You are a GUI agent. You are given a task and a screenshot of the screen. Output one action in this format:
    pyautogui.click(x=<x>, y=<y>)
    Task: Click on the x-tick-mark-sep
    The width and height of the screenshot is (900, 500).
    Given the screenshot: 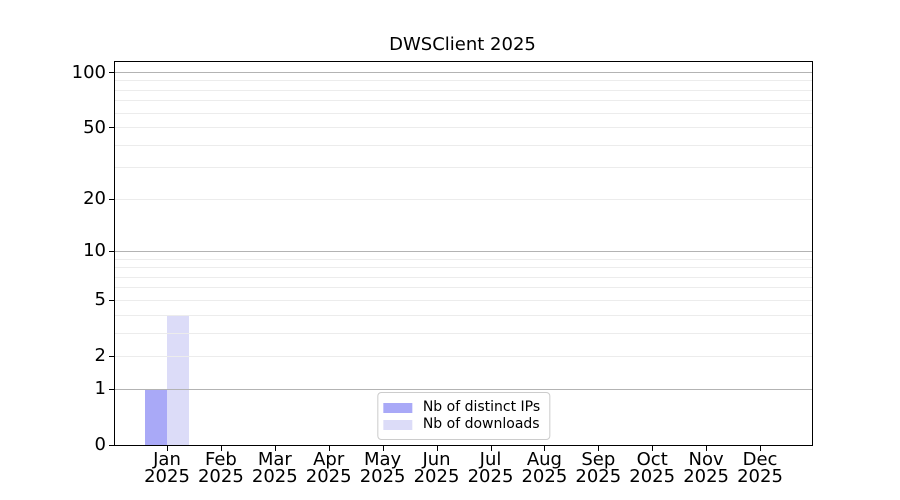 What is the action you would take?
    pyautogui.click(x=599, y=448)
    